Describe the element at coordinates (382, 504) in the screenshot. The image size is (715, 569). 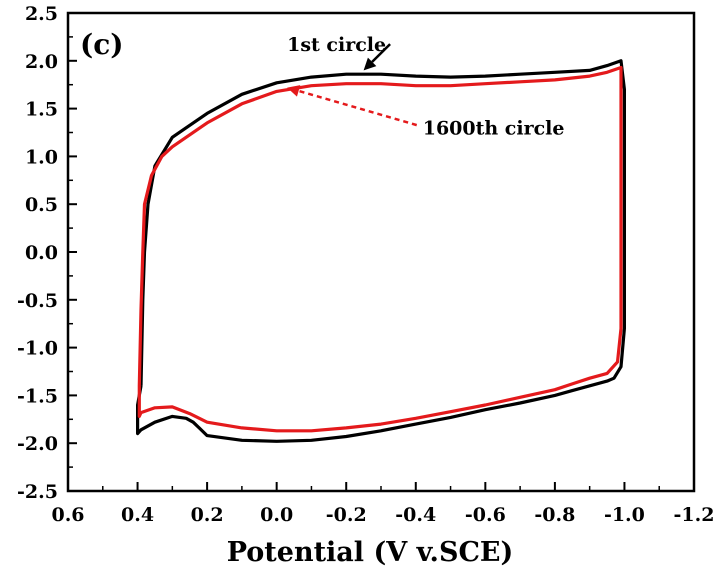
I see `x-axis-ticks: 0.6 0.4 0.2 0.0 -0.2 -0.4 -0.6 -0.8 -1.0 -1.2` at that location.